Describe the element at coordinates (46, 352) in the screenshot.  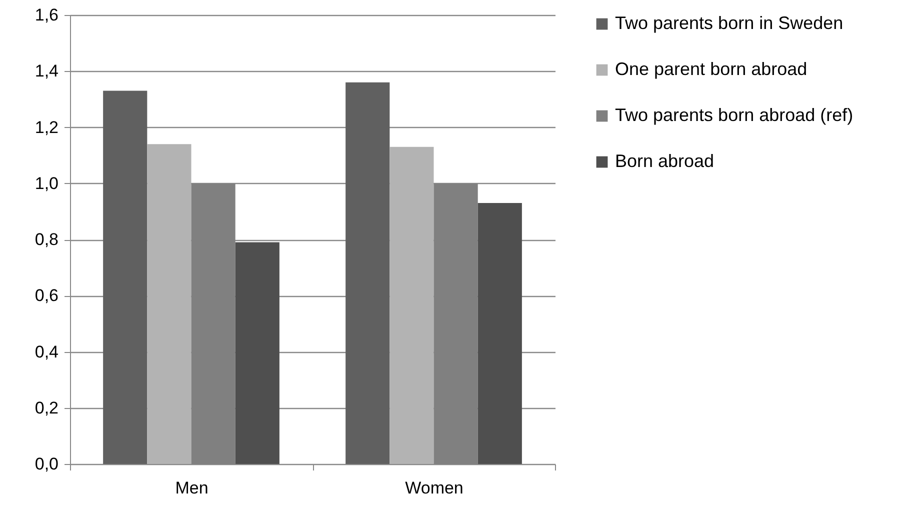
I see `y-tick-label: 0,4` at that location.